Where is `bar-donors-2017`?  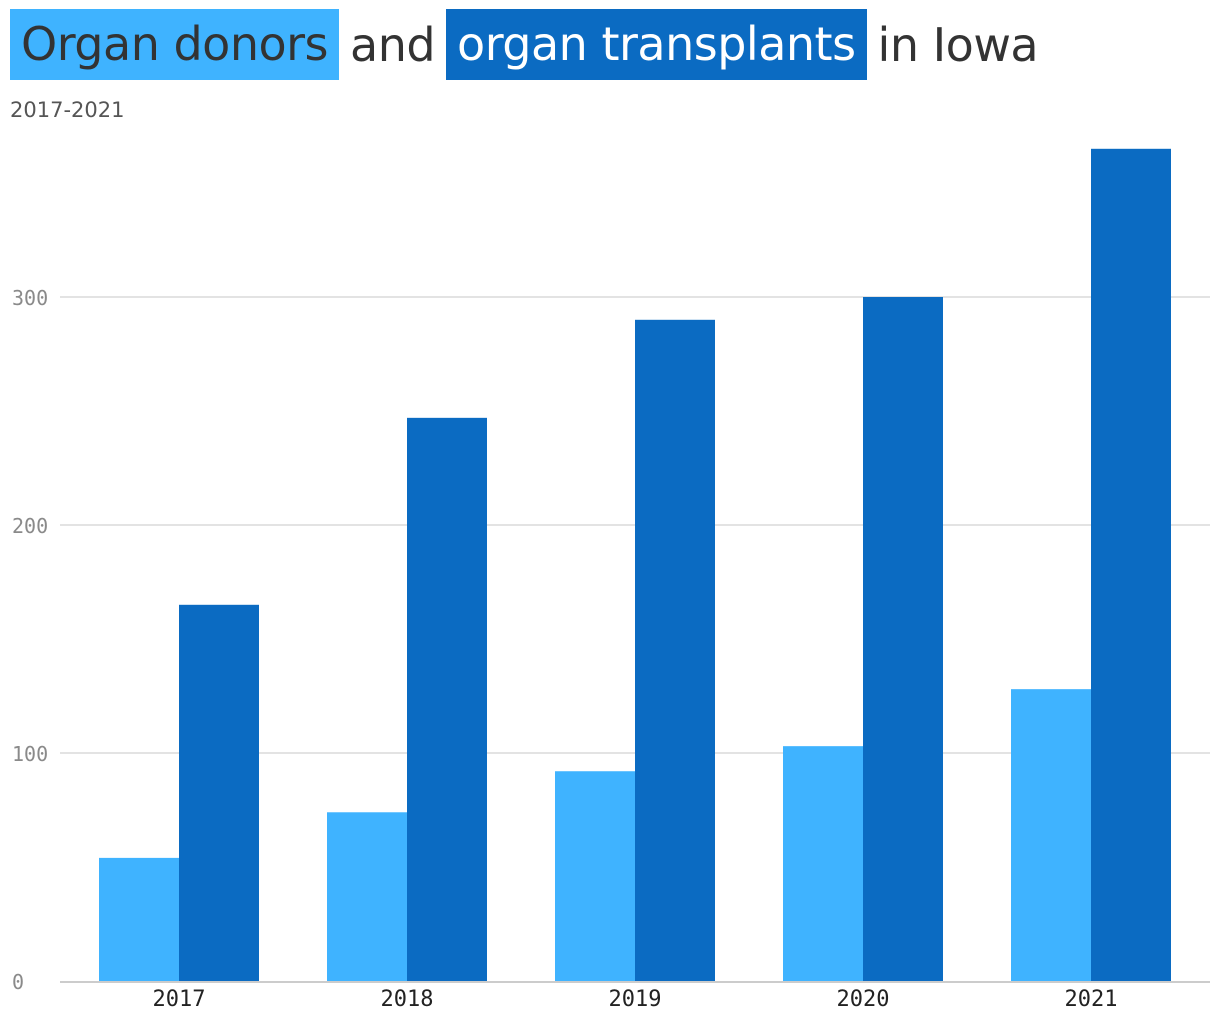 bar-donors-2017 is located at coordinates (139, 919).